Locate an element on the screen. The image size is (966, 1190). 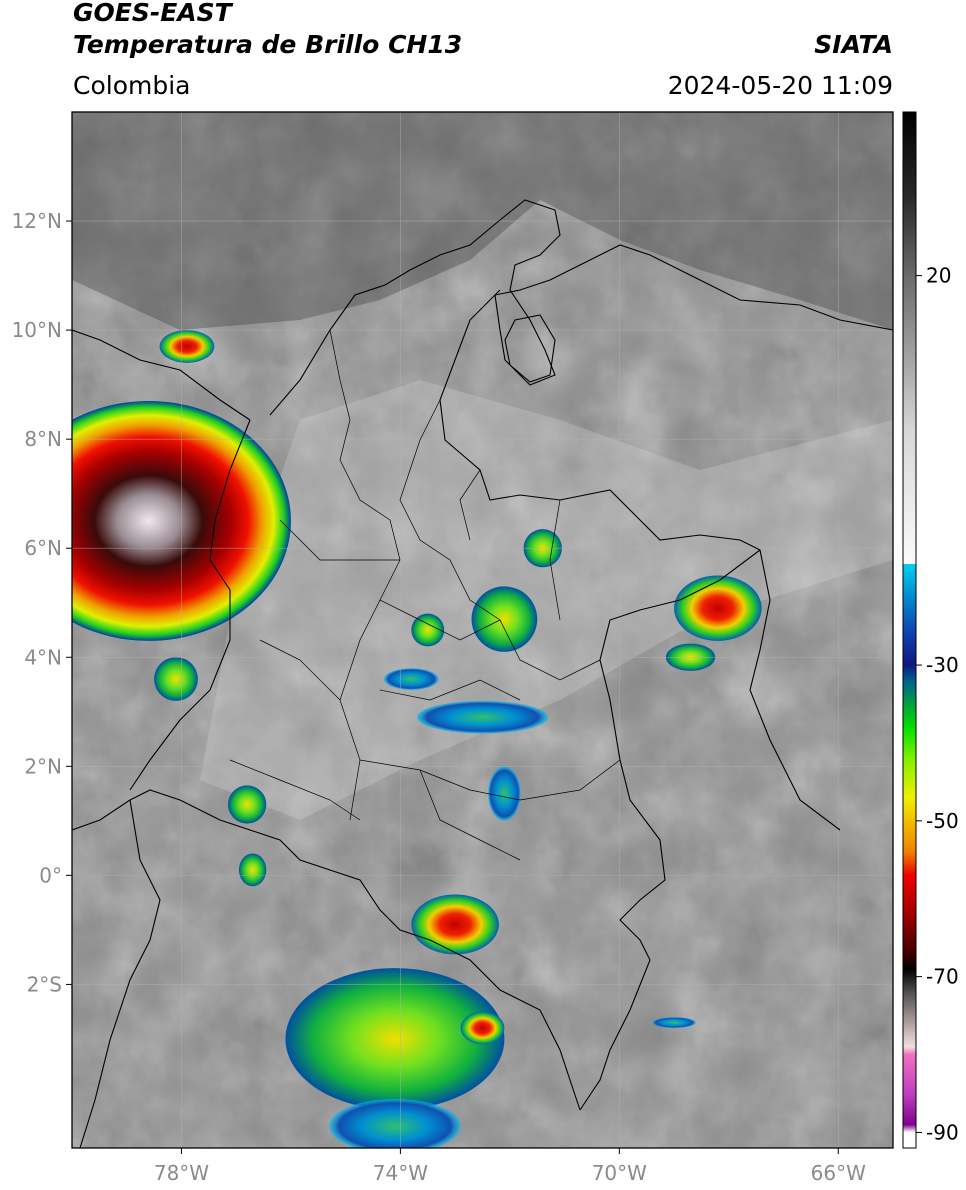
colorbar-frame is located at coordinates (909, 630).